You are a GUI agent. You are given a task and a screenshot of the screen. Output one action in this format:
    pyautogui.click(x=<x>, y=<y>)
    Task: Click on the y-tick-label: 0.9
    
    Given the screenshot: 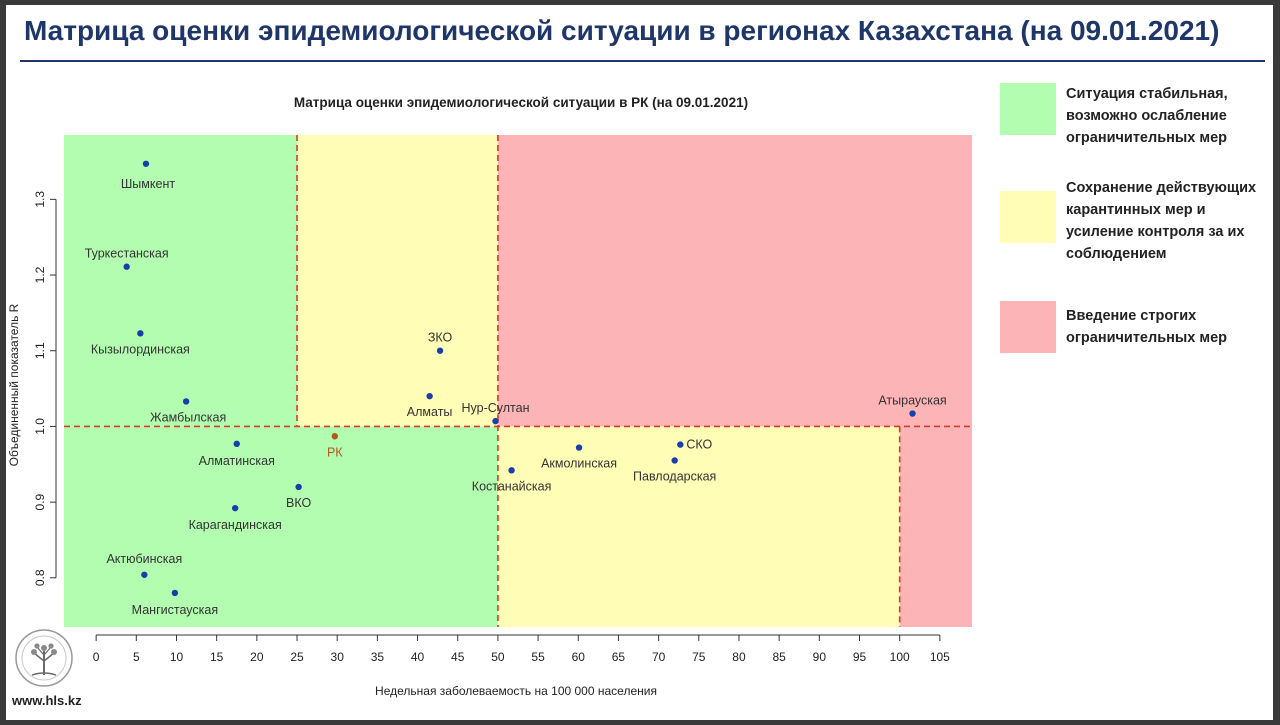 What is the action you would take?
    pyautogui.click(x=40, y=501)
    